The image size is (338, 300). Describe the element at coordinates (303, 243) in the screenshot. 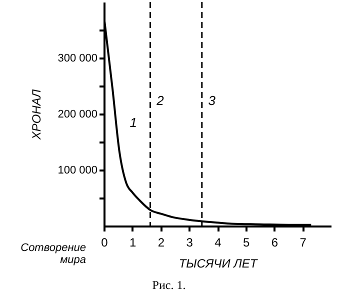

I see `x-tick-label: 7` at that location.